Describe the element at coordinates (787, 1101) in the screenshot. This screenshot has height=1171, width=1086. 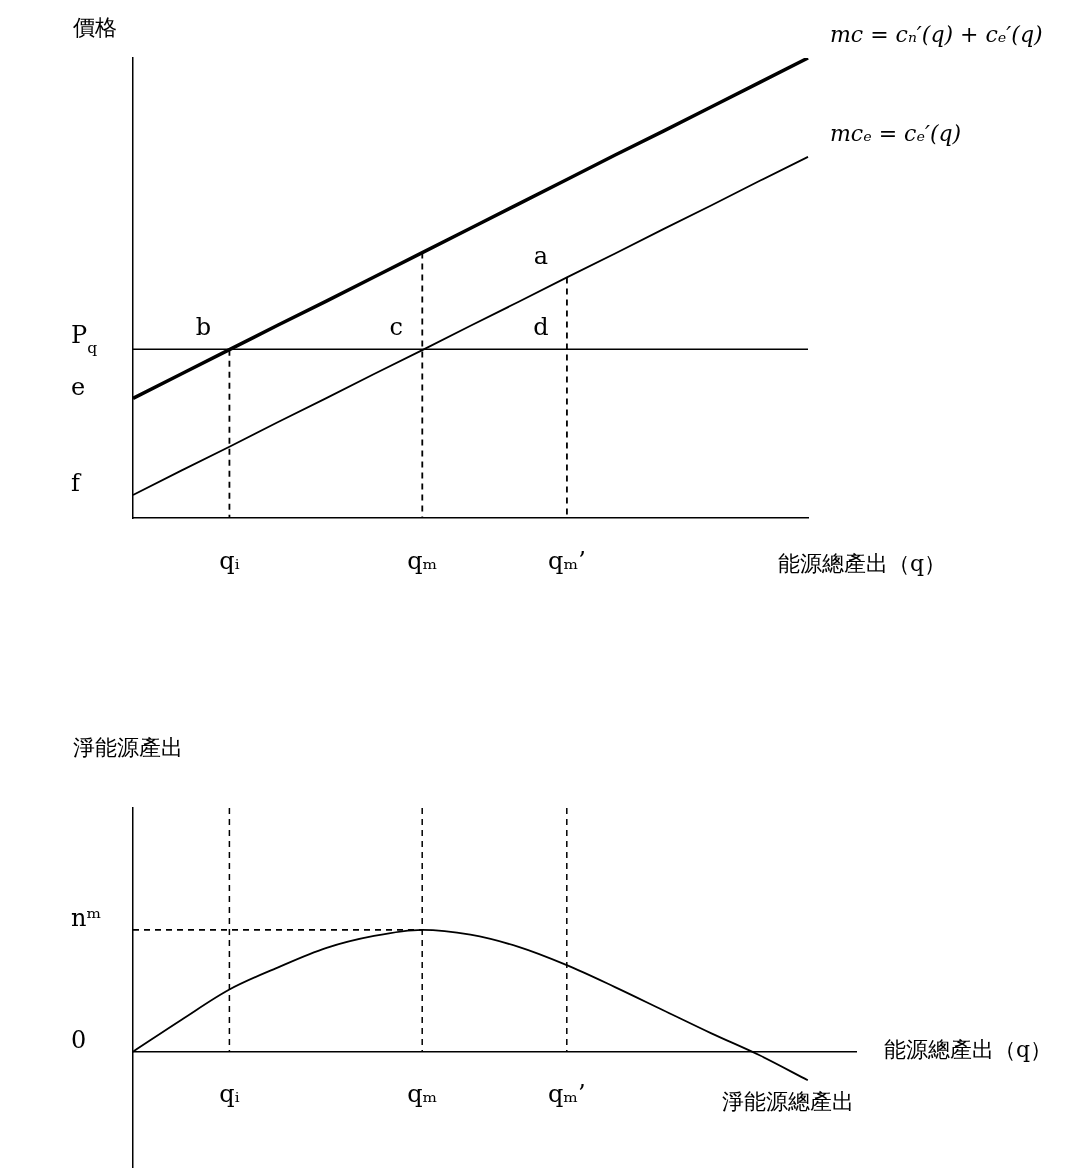
I see `series-label: 淨能源總產出` at that location.